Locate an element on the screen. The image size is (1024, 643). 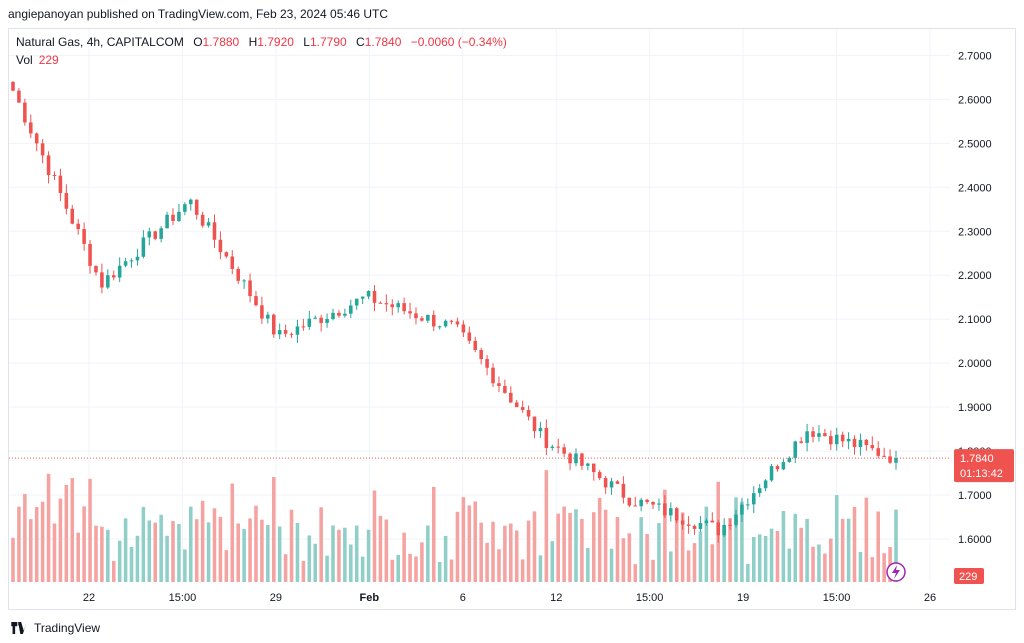
x-tick-label: 6 is located at coordinates (463, 598).